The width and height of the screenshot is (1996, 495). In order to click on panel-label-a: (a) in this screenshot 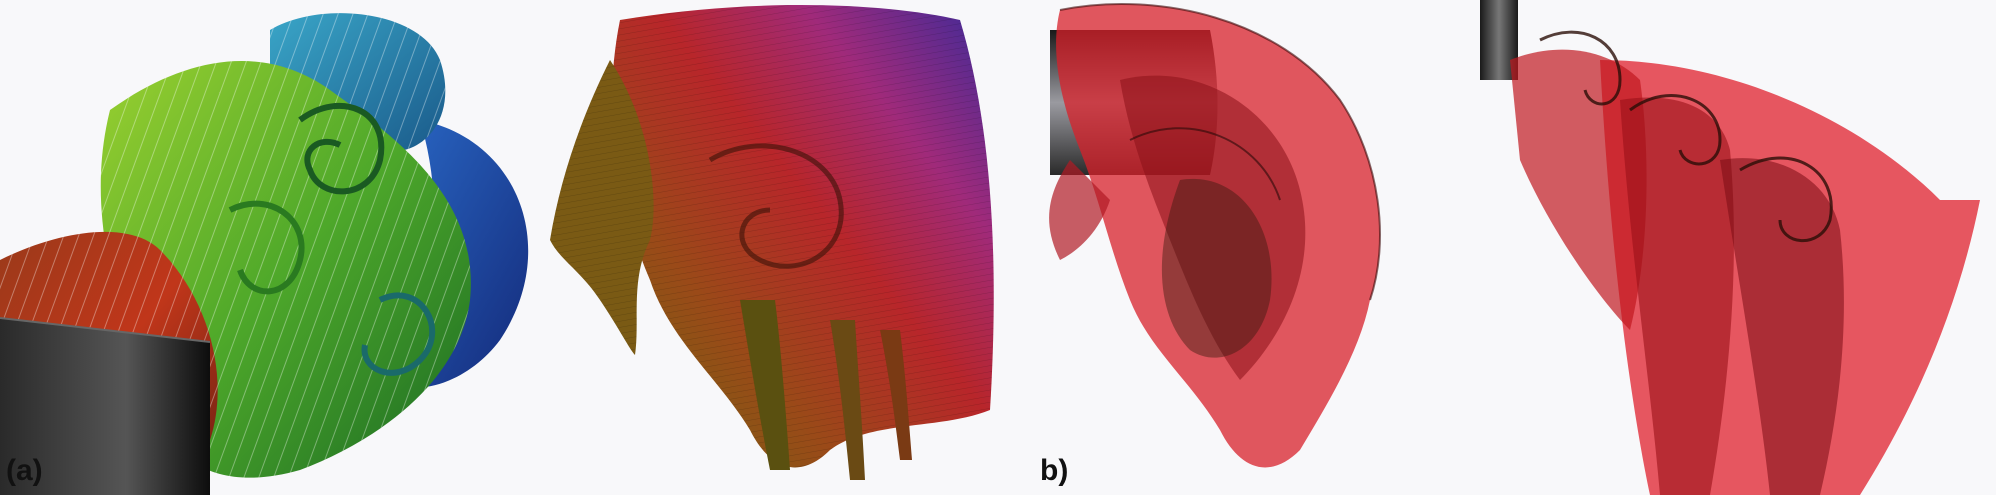, I will do `click(24, 470)`.